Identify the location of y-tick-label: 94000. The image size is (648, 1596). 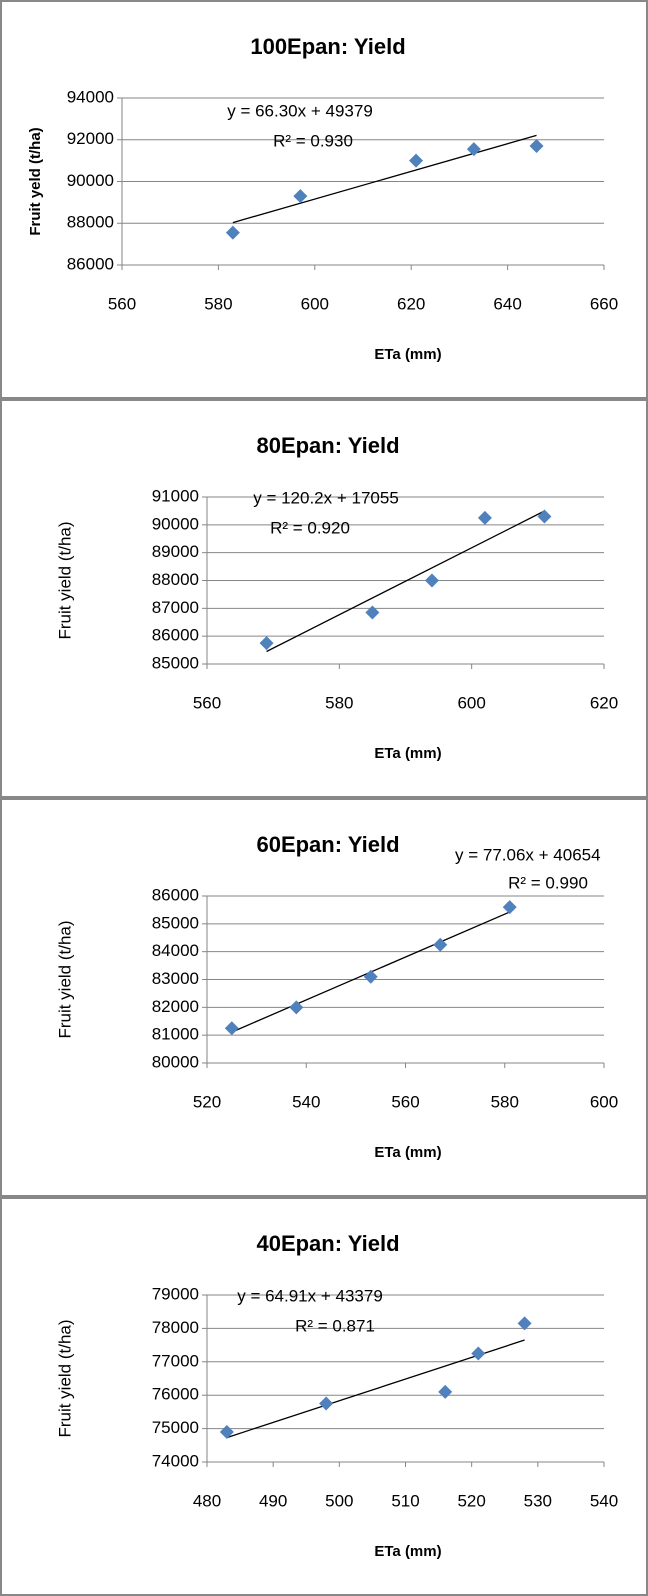
(90, 96).